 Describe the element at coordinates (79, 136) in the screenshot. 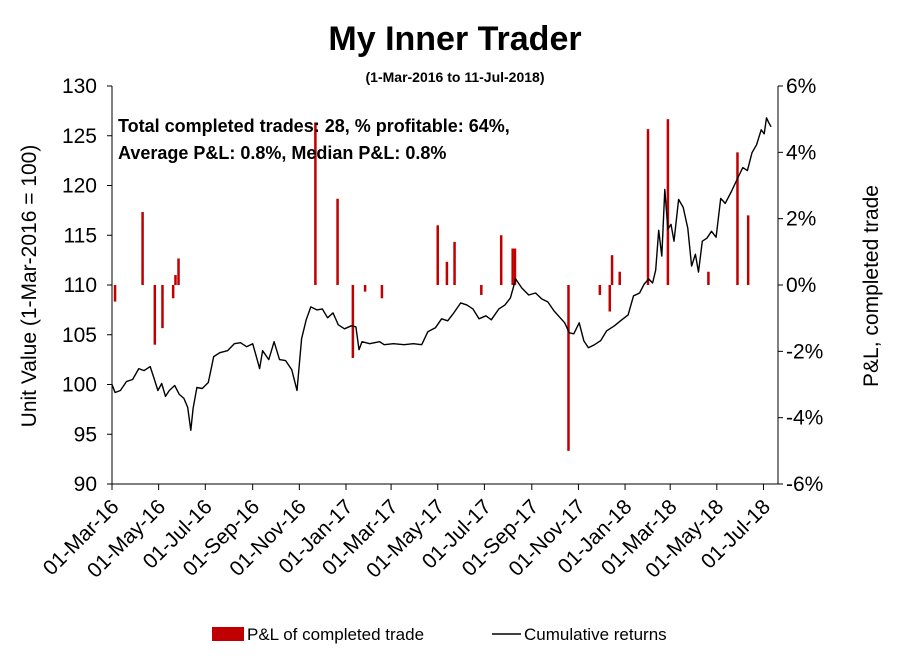

I see `y-left-tick-label: 125` at that location.